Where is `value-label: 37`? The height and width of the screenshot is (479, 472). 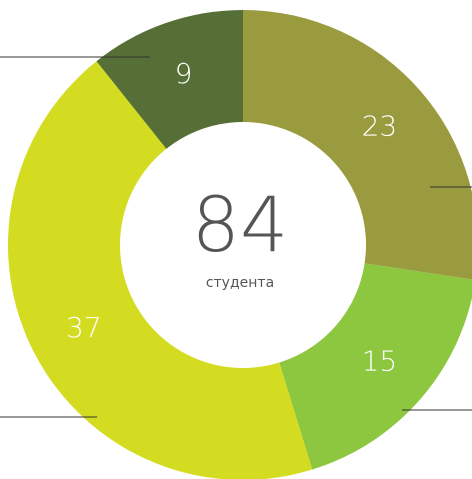
value-label: 37 is located at coordinates (84, 327).